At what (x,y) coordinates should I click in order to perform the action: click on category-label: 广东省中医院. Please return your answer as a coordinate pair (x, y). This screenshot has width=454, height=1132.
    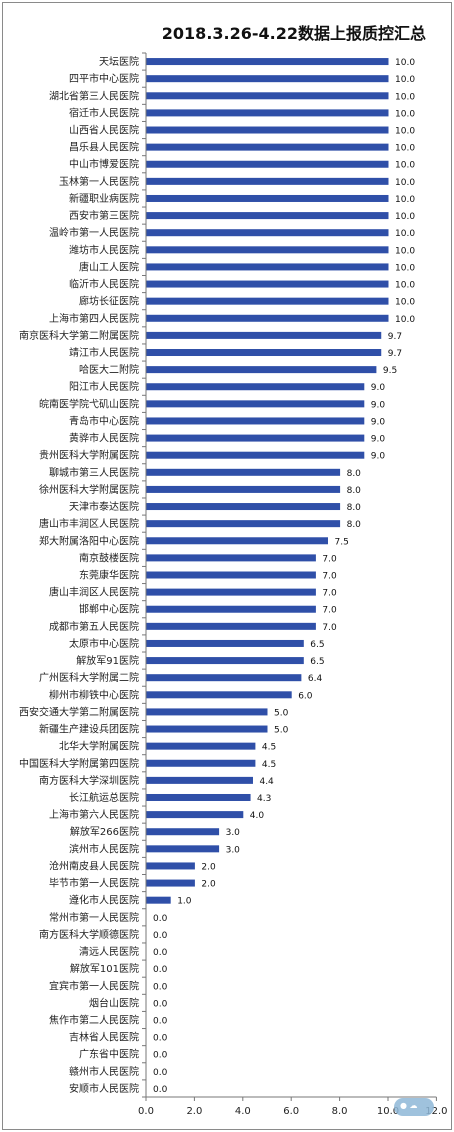
    Looking at the image, I should click on (109, 1054).